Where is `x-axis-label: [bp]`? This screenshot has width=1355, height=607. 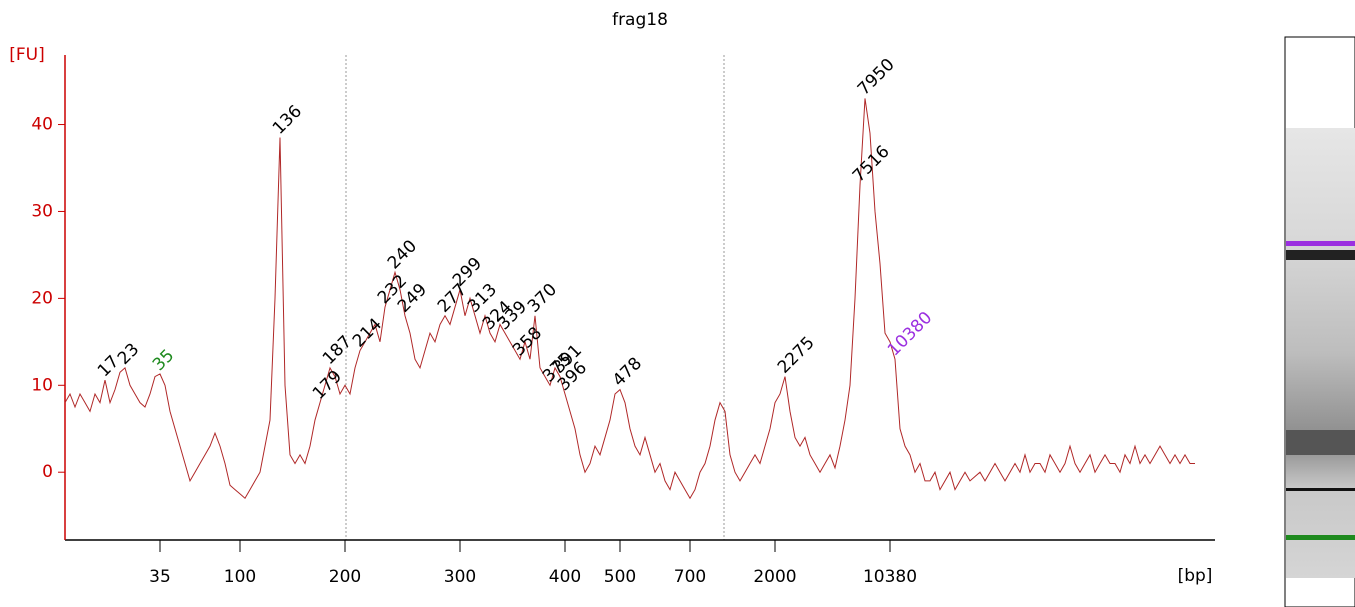 x-axis-label: [bp] is located at coordinates (1195, 576).